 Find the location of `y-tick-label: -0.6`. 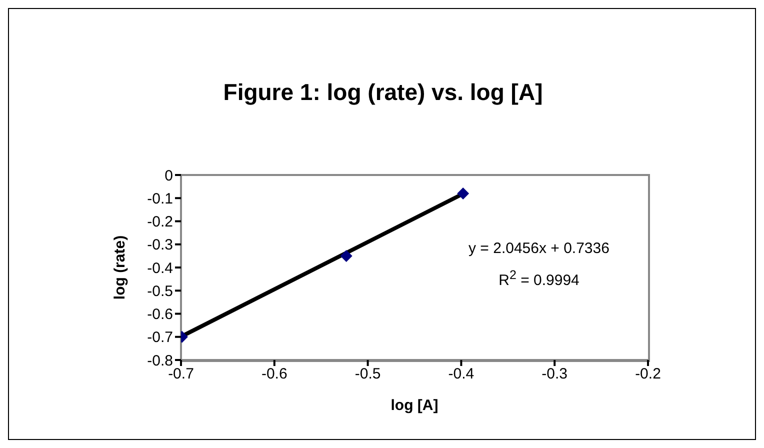

y-tick-label: -0.6 is located at coordinates (160, 315).